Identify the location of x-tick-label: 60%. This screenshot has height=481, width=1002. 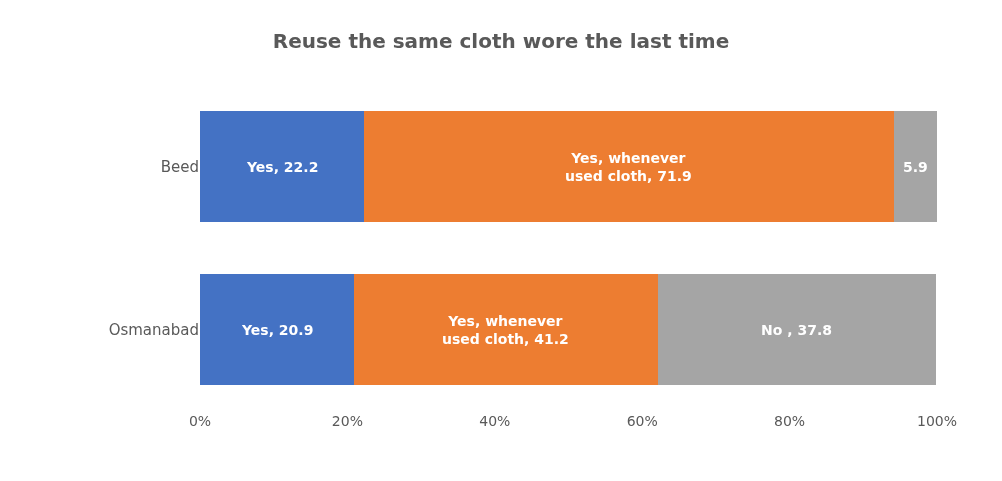
(642, 421).